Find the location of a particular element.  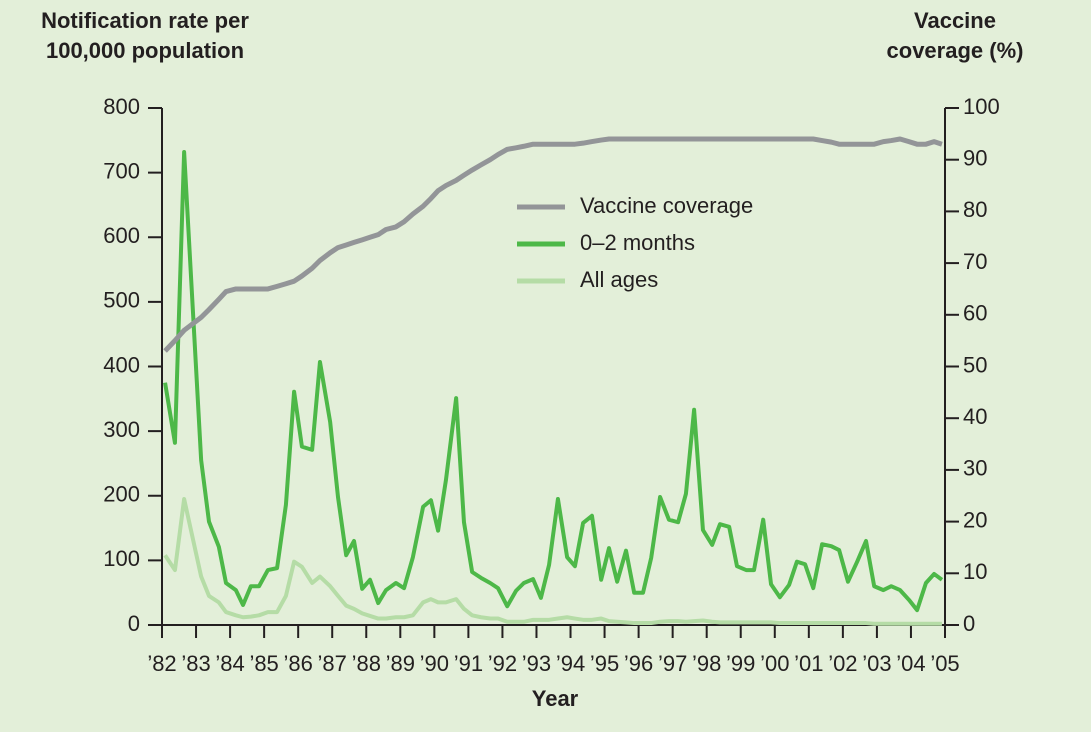

x-tick-label: ’99 is located at coordinates (740, 663).